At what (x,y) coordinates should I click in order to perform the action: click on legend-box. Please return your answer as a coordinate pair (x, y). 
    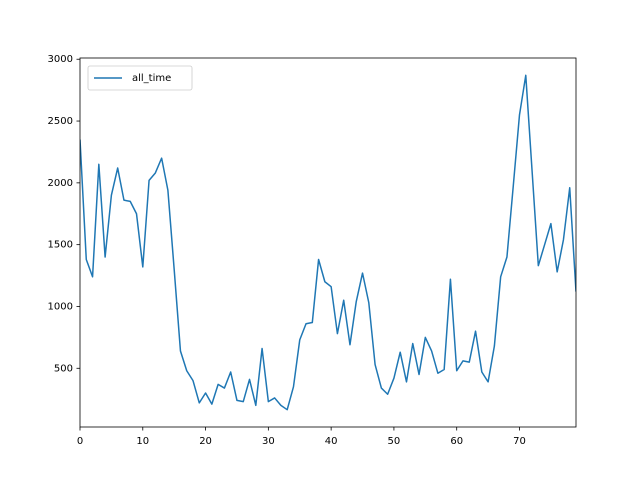
    Looking at the image, I should click on (140, 78).